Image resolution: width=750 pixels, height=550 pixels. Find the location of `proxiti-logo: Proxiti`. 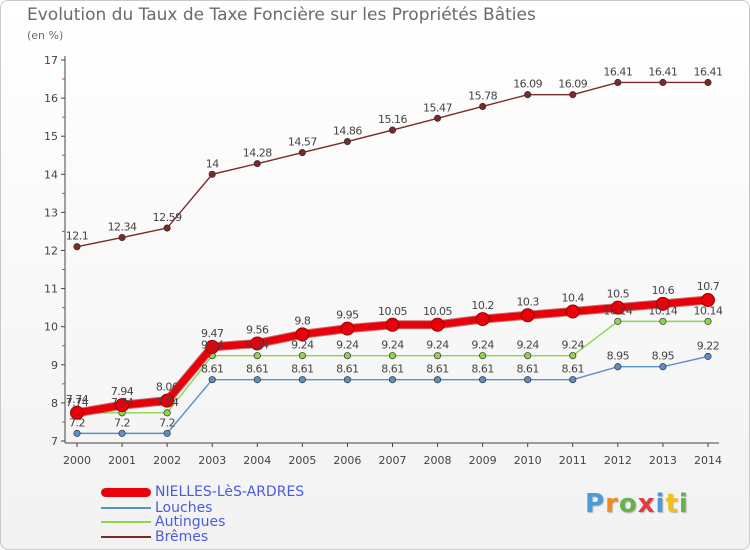

proxiti-logo: Proxiti is located at coordinates (637, 504).